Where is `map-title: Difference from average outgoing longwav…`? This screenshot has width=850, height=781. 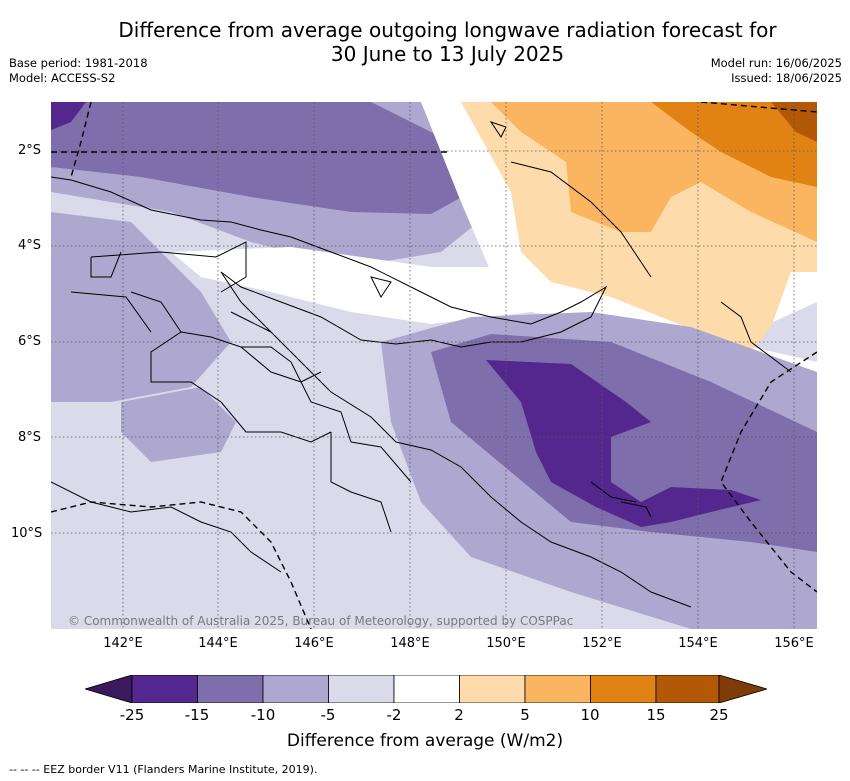
map-title: Difference from average outgoing longwav… is located at coordinates (447, 42).